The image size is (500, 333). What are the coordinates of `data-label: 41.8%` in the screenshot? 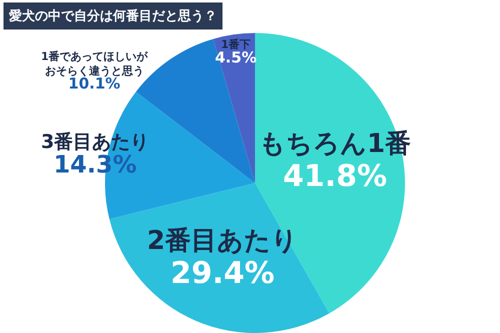 It's located at (335, 176).